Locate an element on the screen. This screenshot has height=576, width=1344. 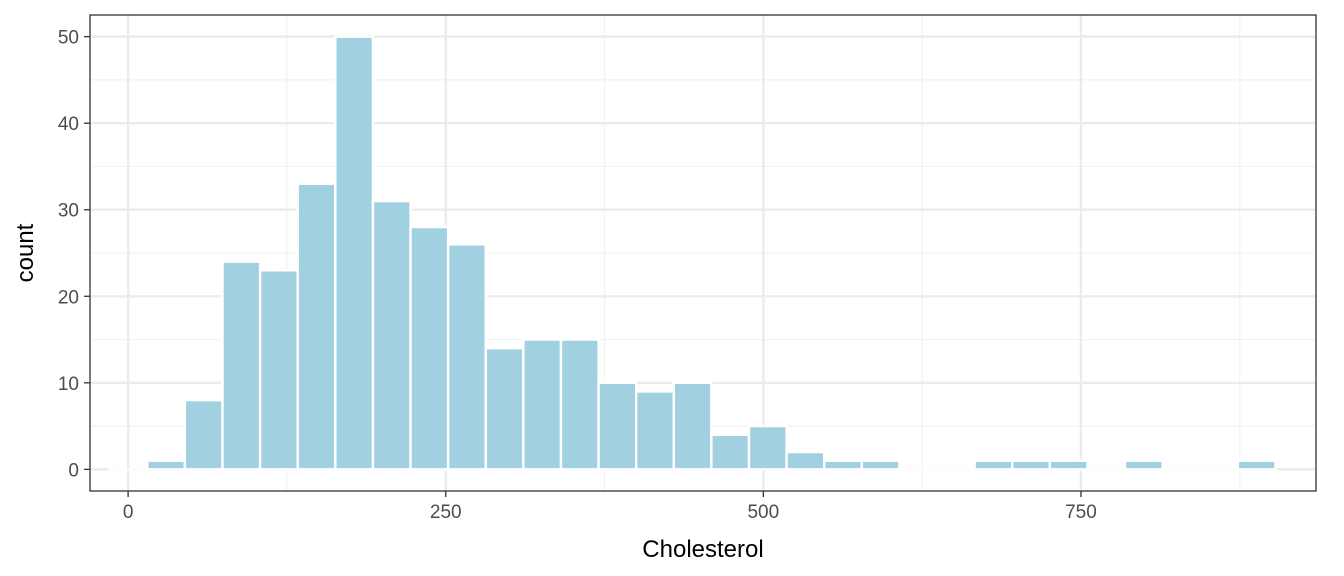
y-tick-label: 40 is located at coordinates (68, 124).